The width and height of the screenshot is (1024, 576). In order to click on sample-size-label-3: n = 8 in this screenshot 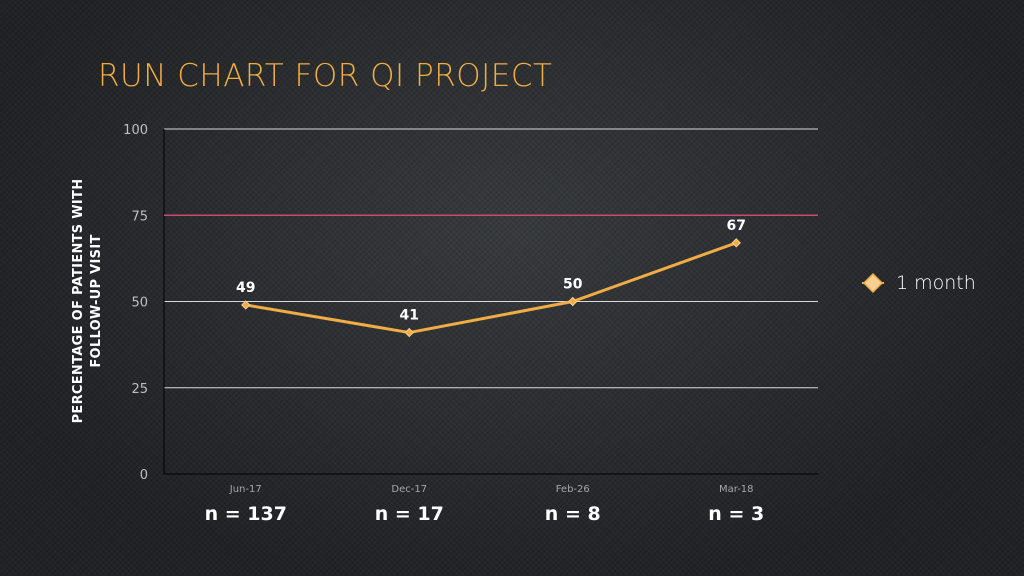, I will do `click(573, 514)`.